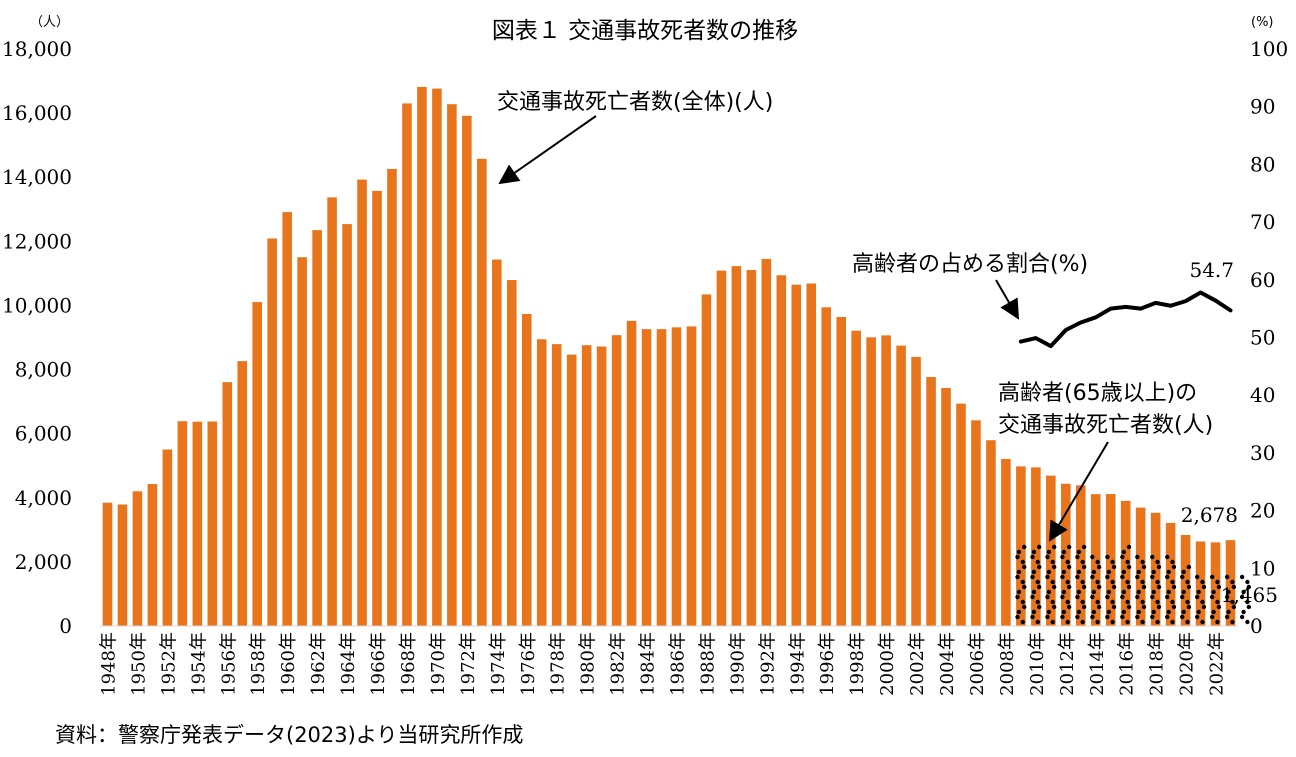 The width and height of the screenshot is (1296, 757). Describe the element at coordinates (122, 565) in the screenshot. I see `total-bar-1949年` at that location.